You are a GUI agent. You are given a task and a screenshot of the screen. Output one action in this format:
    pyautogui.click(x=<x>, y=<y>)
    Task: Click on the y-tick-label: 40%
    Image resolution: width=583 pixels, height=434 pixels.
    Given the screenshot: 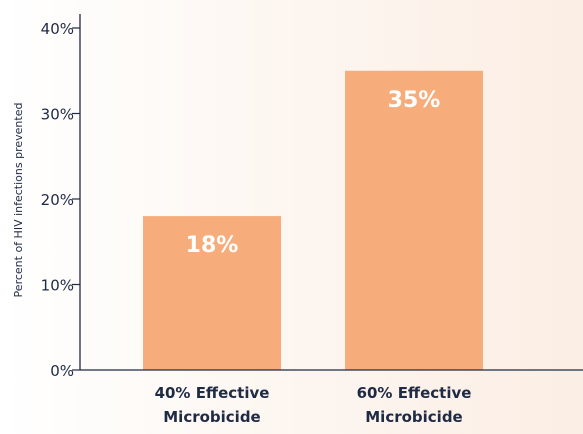 What is the action you would take?
    pyautogui.click(x=57, y=29)
    